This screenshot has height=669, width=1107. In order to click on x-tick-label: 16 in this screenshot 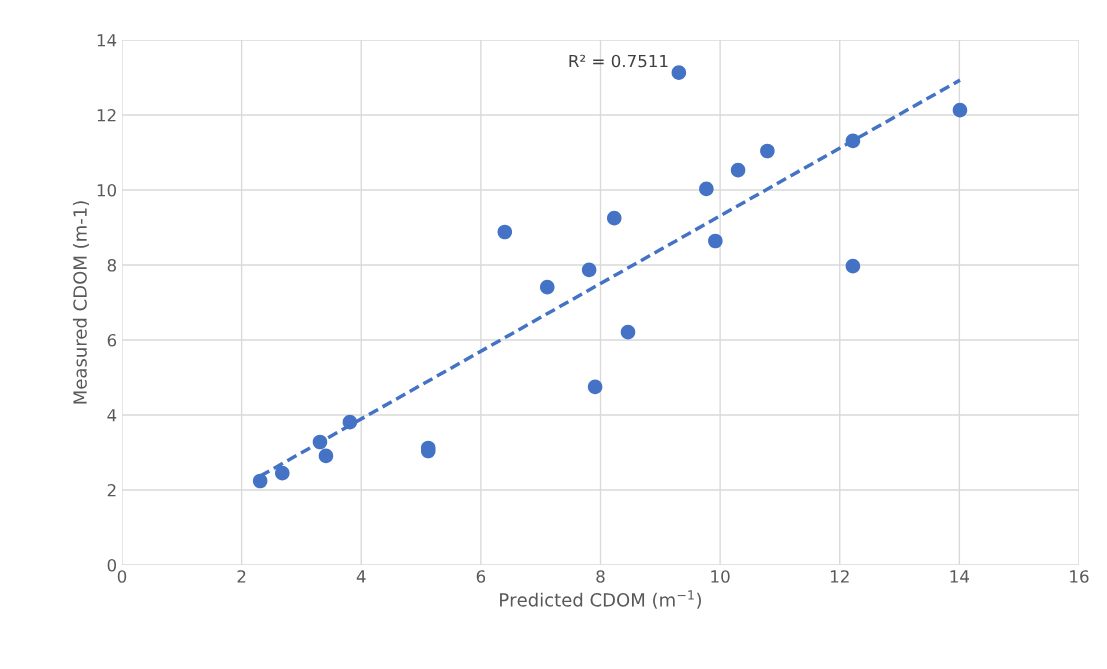, I will do `click(1079, 576)`.